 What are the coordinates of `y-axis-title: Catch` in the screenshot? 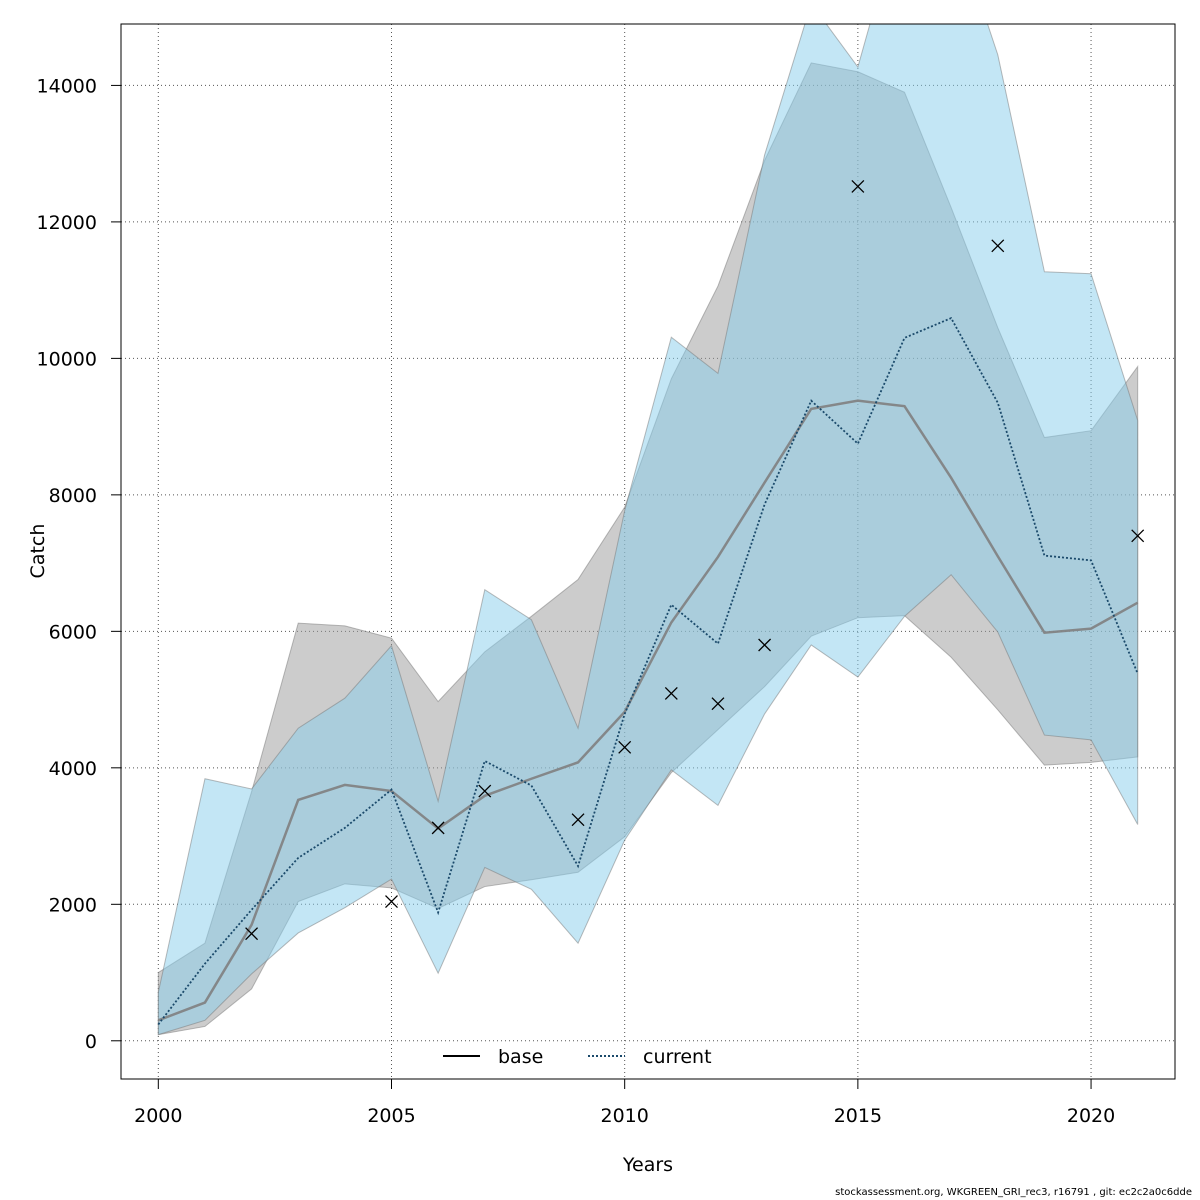 It's located at (38, 551).